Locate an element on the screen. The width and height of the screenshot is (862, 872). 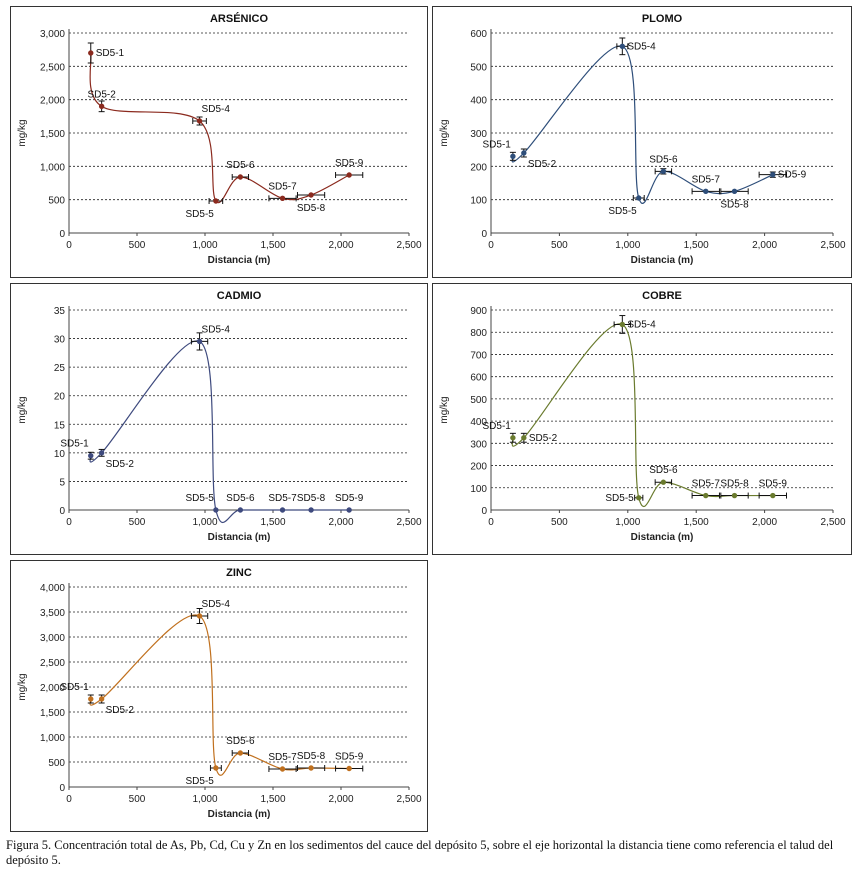
chart-0-ytick-label: 2,000 is located at coordinates (52, 101).